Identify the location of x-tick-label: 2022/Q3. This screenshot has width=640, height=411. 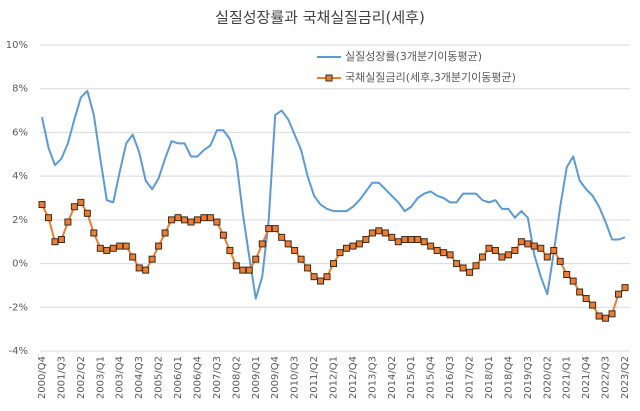
(606, 377).